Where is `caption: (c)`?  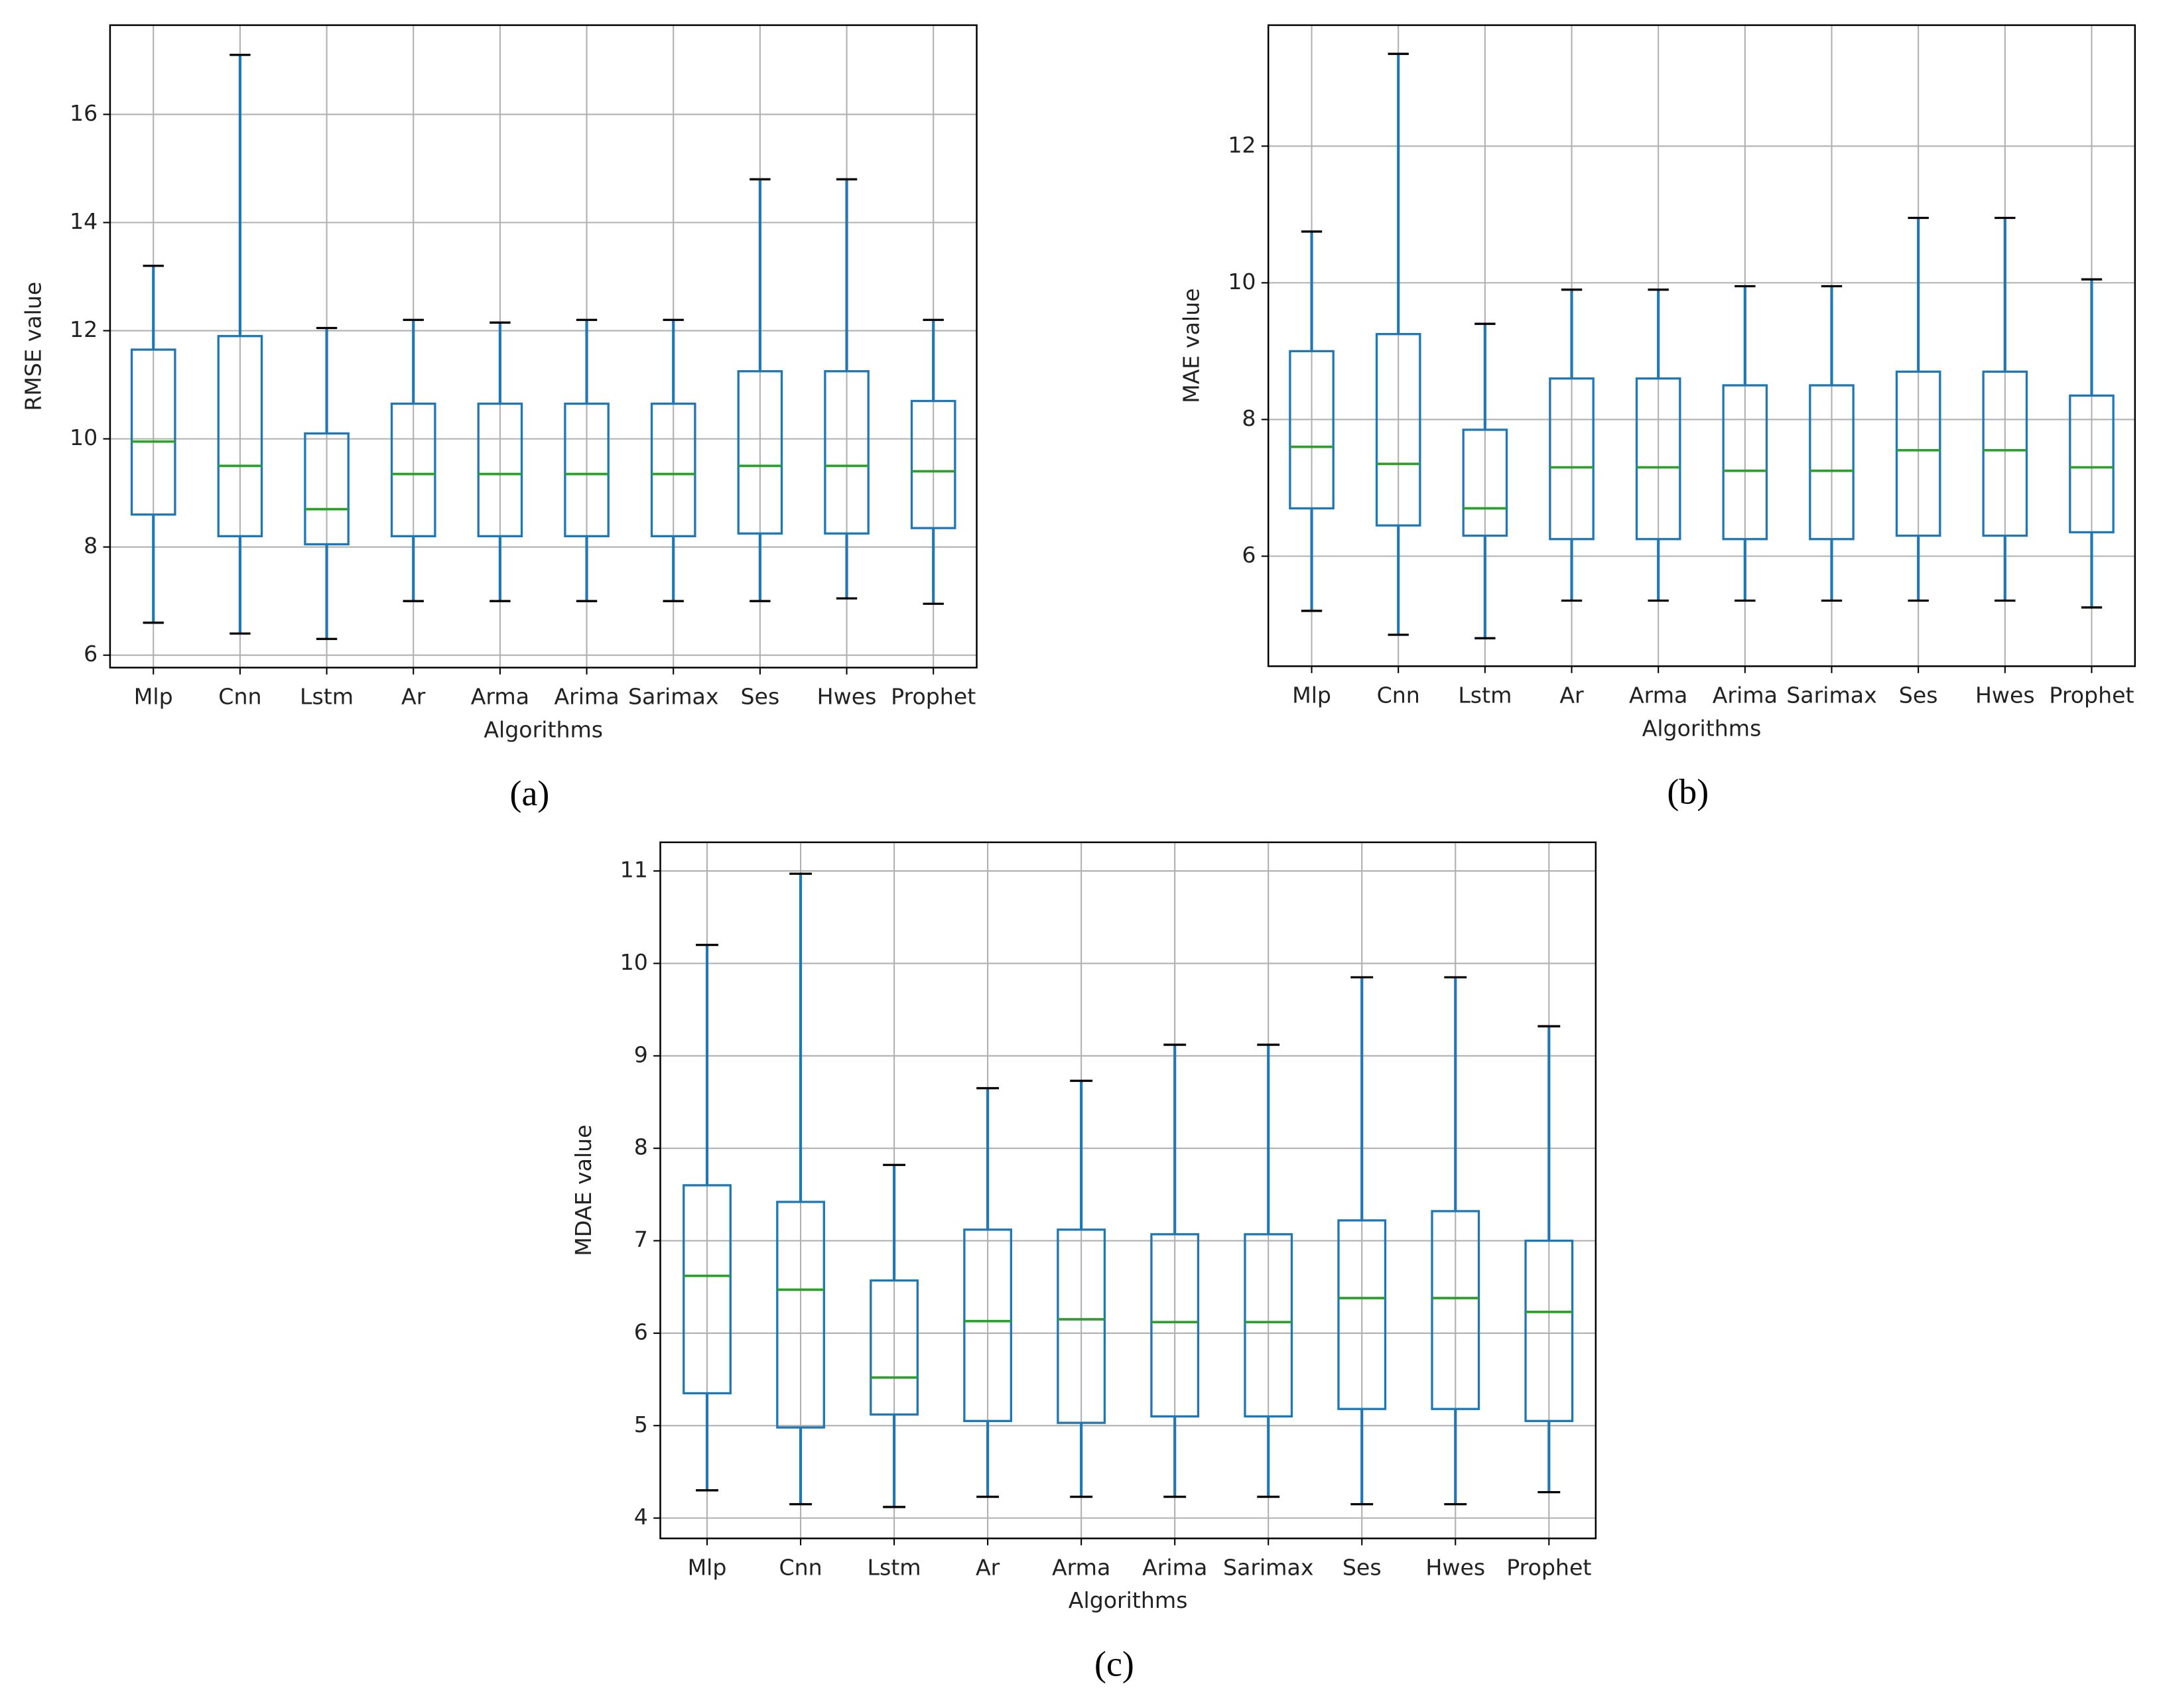
caption: (c) is located at coordinates (1114, 1664).